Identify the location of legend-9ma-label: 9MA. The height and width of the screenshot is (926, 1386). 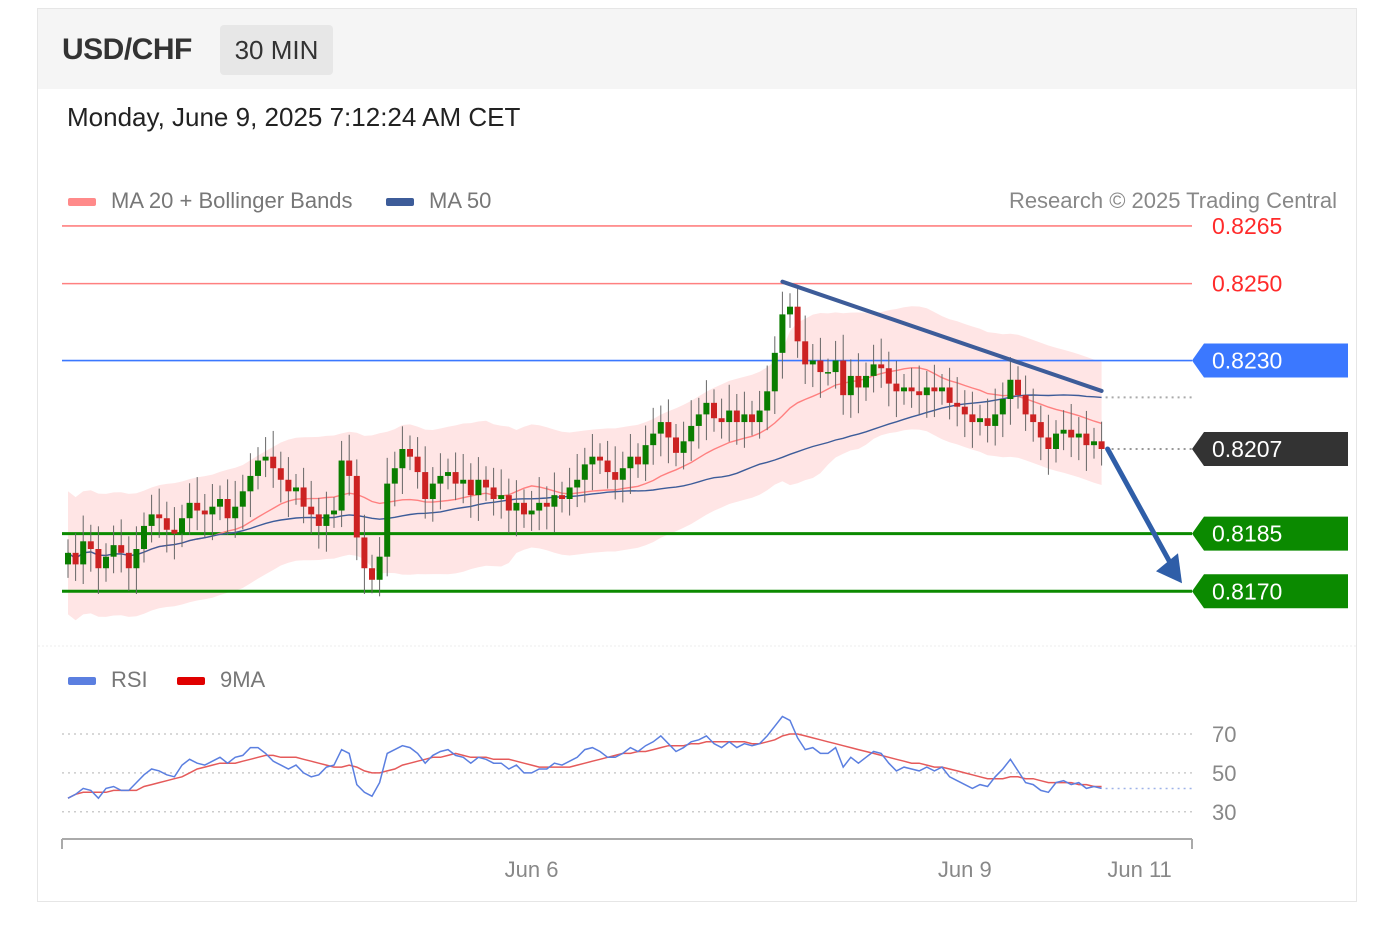
(243, 679).